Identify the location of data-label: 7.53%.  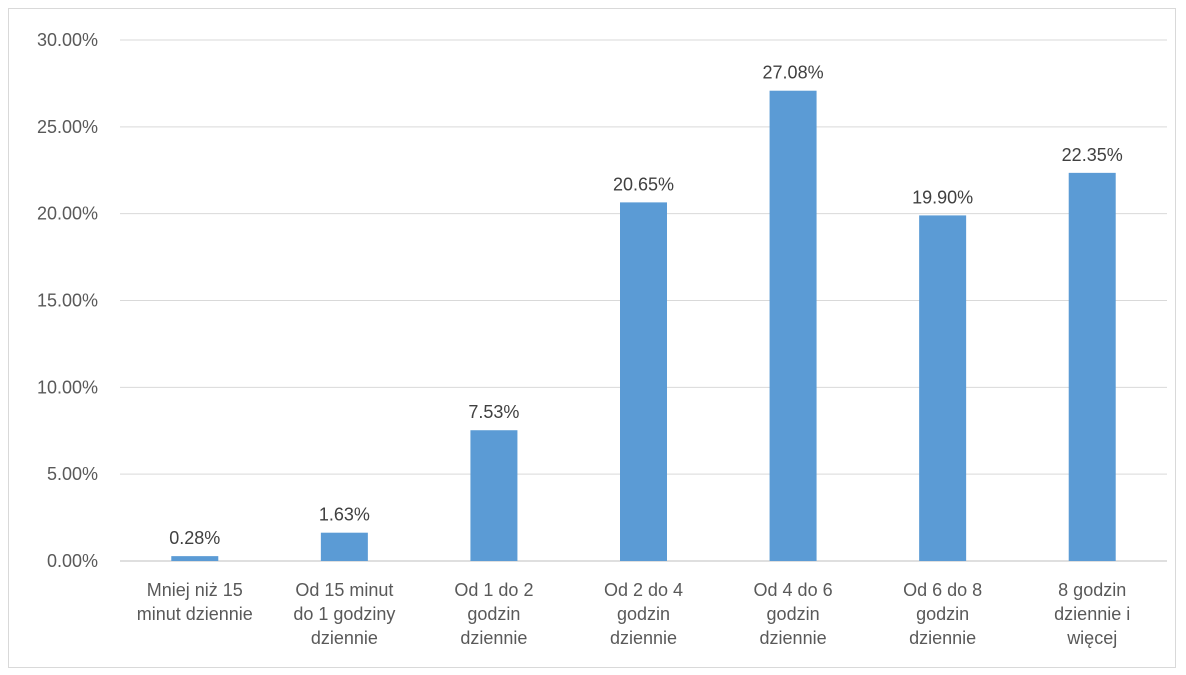
(493, 412).